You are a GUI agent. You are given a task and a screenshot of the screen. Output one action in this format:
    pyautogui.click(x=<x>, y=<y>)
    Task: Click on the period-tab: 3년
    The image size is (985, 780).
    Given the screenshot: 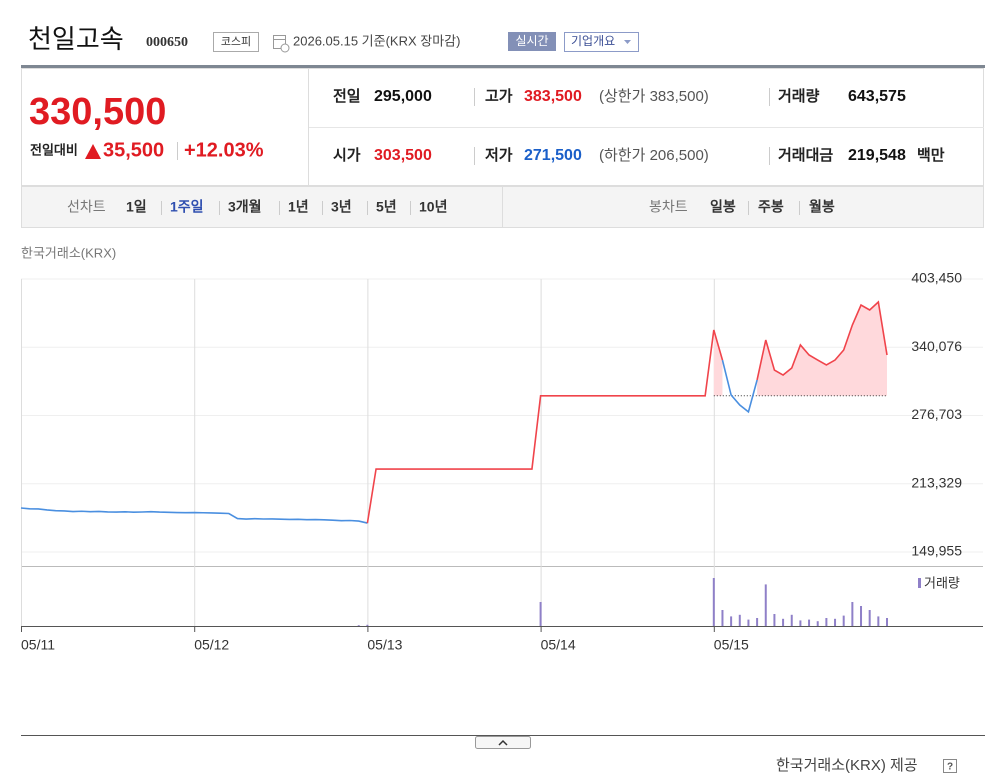 What is the action you would take?
    pyautogui.click(x=341, y=207)
    